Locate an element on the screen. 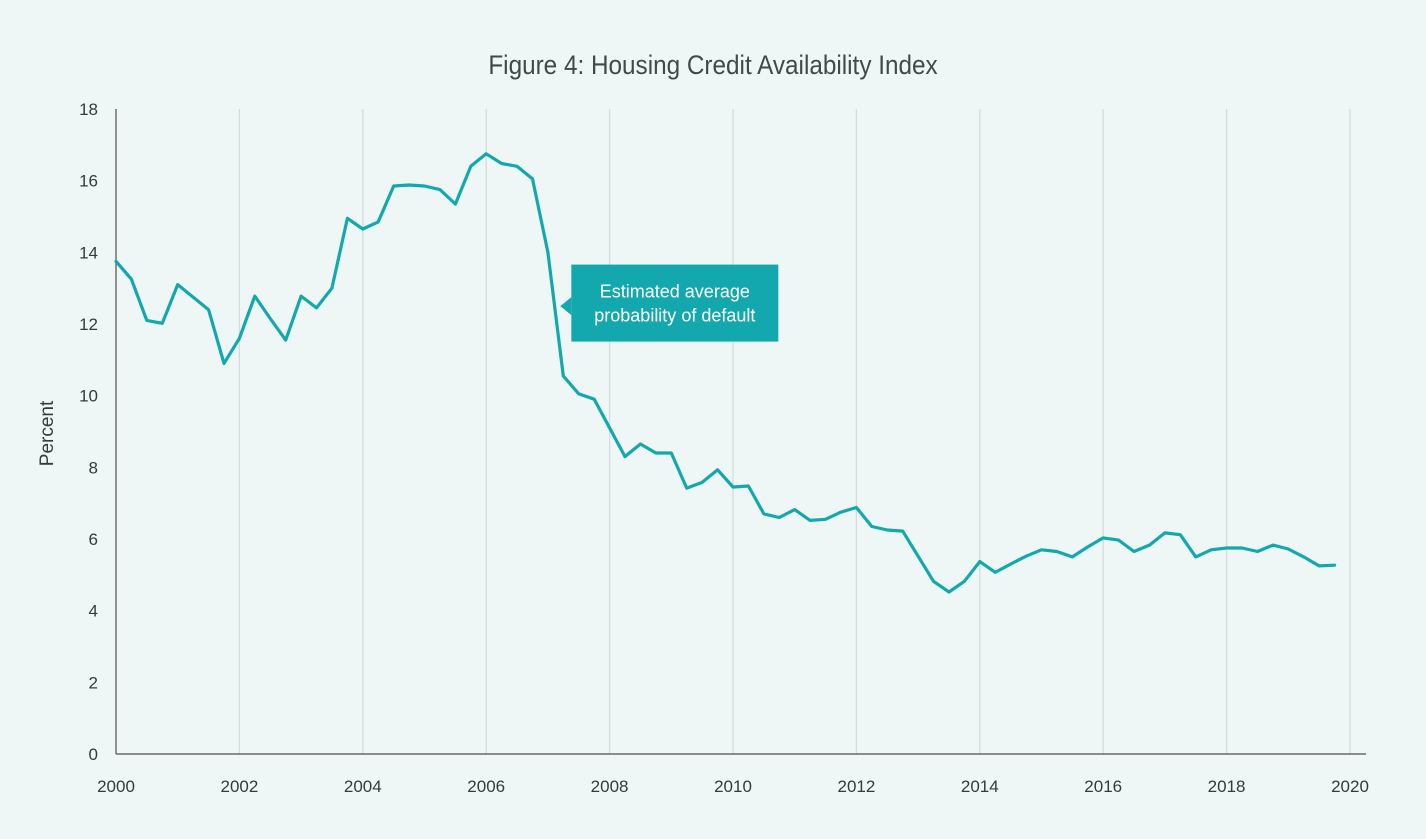 The height and width of the screenshot is (839, 1426). x-tick-label: 2014 is located at coordinates (980, 786).